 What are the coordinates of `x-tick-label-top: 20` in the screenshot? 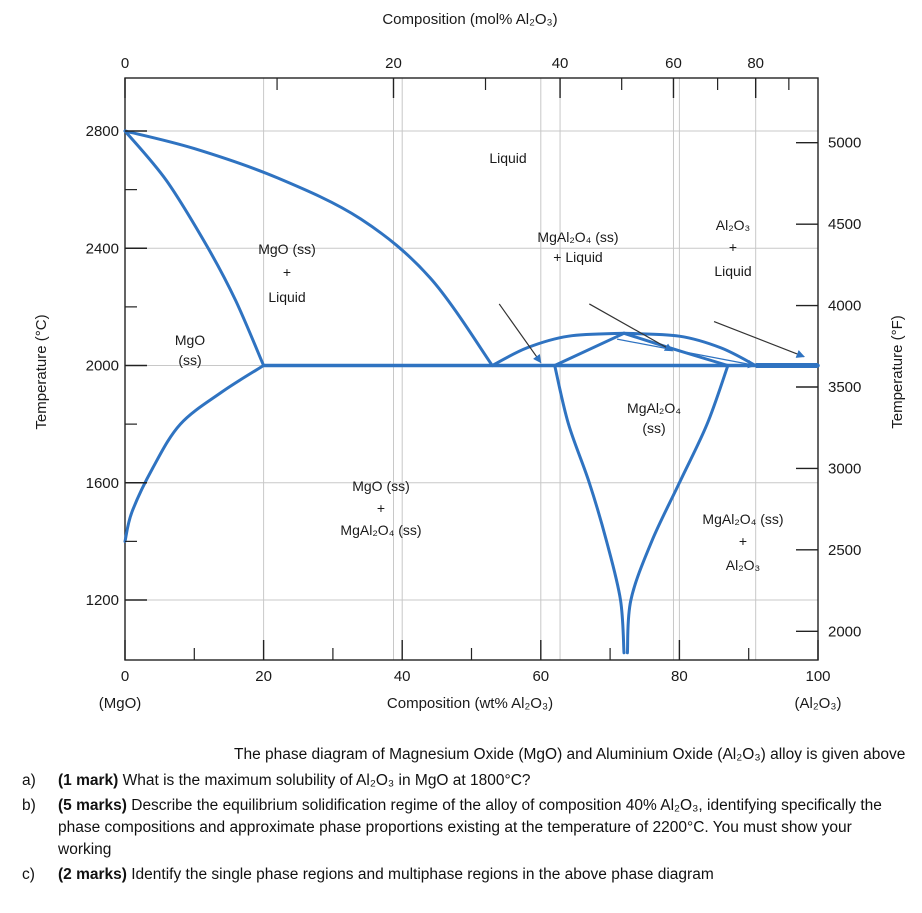 It's located at (393, 63).